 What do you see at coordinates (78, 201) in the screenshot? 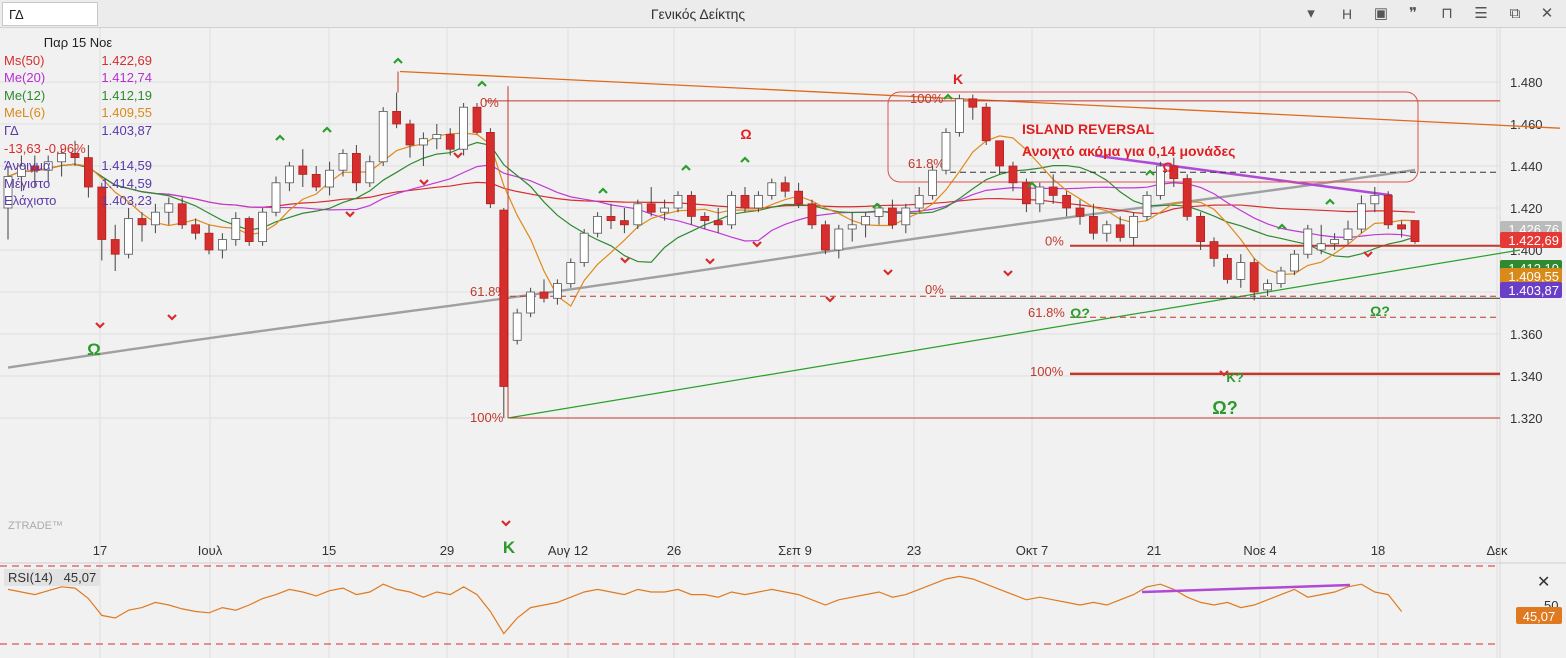
I see `tooltip-row: Ελάχιστο 1.403,23` at bounding box center [78, 201].